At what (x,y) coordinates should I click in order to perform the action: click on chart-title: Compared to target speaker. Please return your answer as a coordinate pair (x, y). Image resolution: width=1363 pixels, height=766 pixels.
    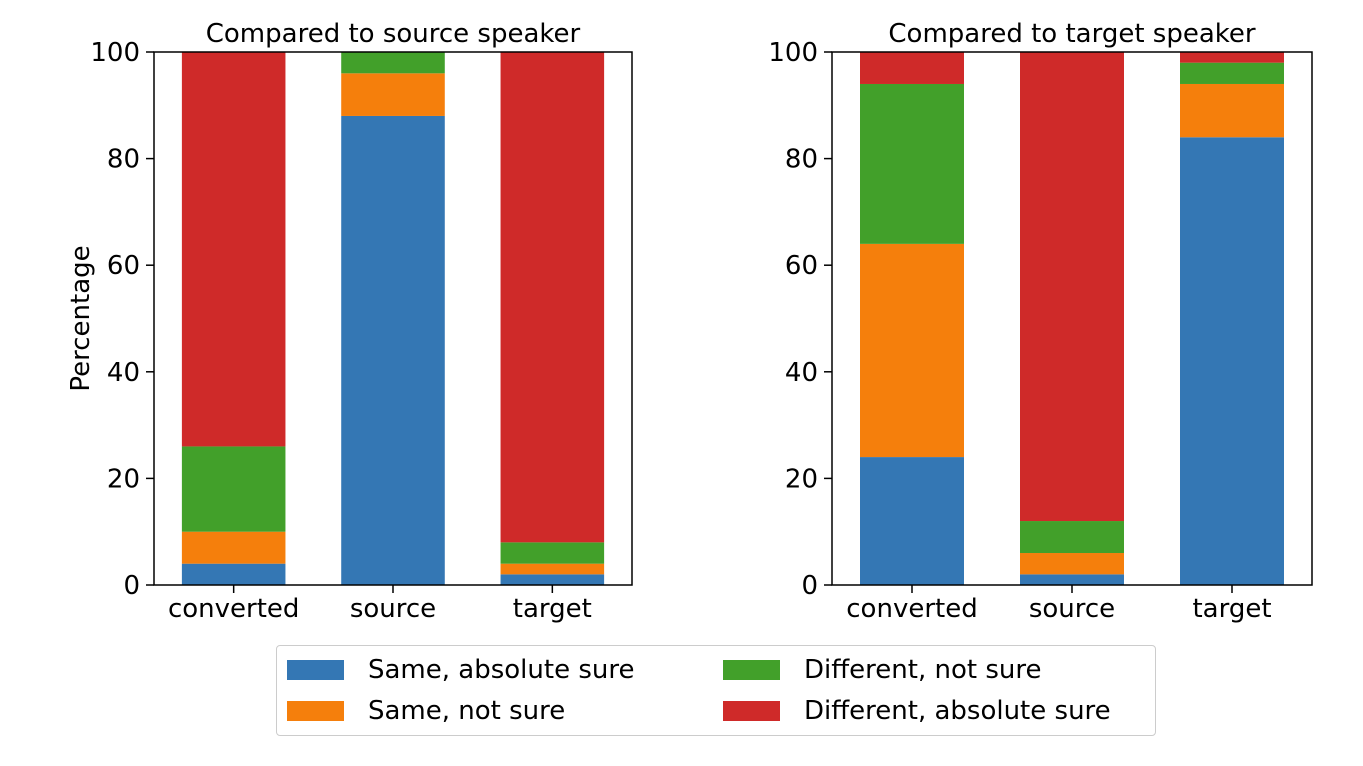
    Looking at the image, I should click on (1071, 34).